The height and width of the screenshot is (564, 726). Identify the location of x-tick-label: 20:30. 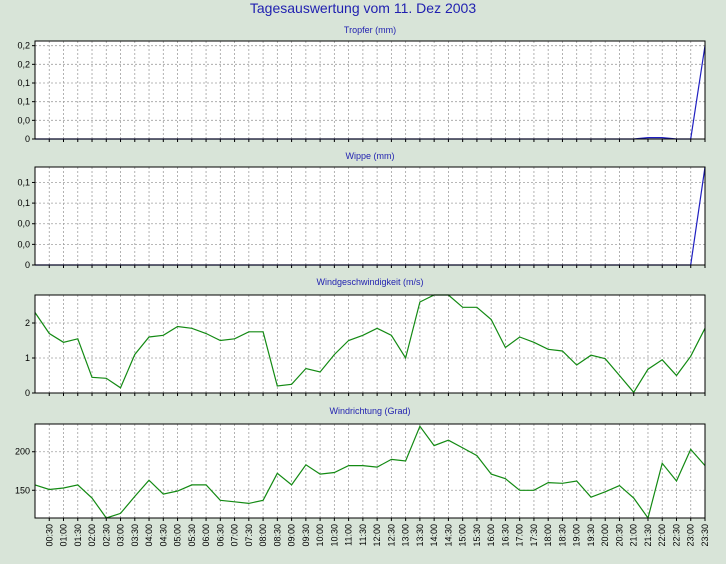
(619, 535).